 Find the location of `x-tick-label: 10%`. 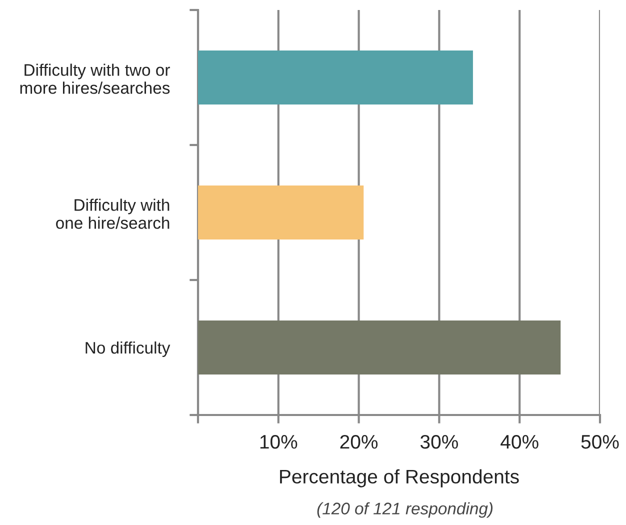

x-tick-label: 10% is located at coordinates (279, 441).